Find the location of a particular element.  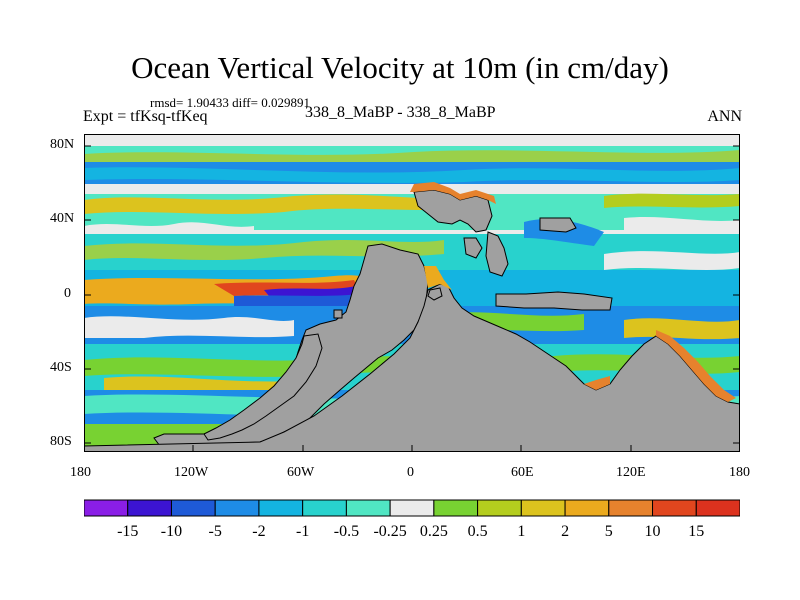

equator-blue-core is located at coordinates (297, 301).